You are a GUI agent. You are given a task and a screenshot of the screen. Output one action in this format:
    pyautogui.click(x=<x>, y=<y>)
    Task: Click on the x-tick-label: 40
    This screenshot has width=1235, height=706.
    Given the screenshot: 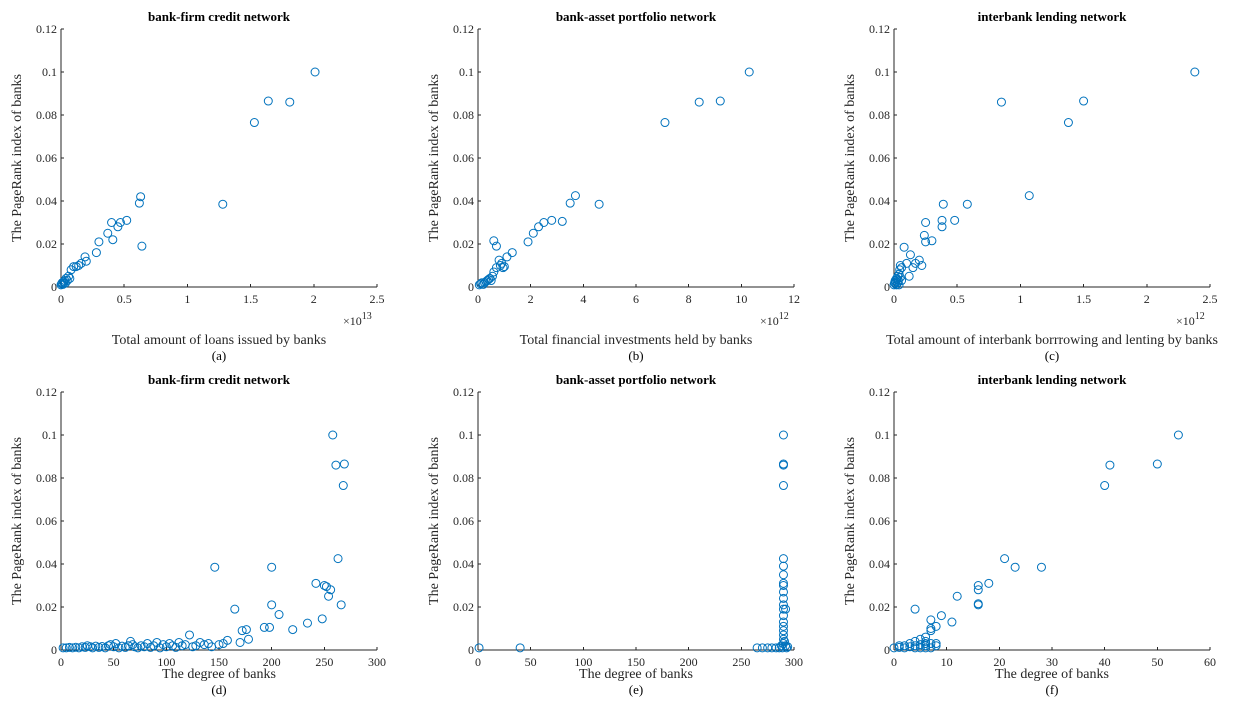 What is the action you would take?
    pyautogui.click(x=1105, y=662)
    